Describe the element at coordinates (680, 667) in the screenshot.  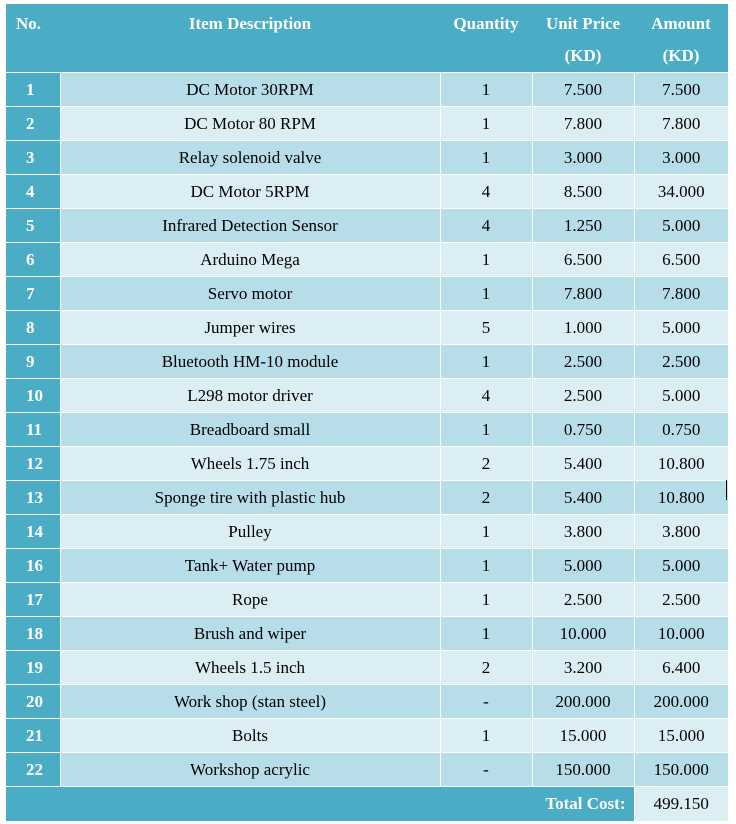
I see `item-amount: 6.400` at that location.